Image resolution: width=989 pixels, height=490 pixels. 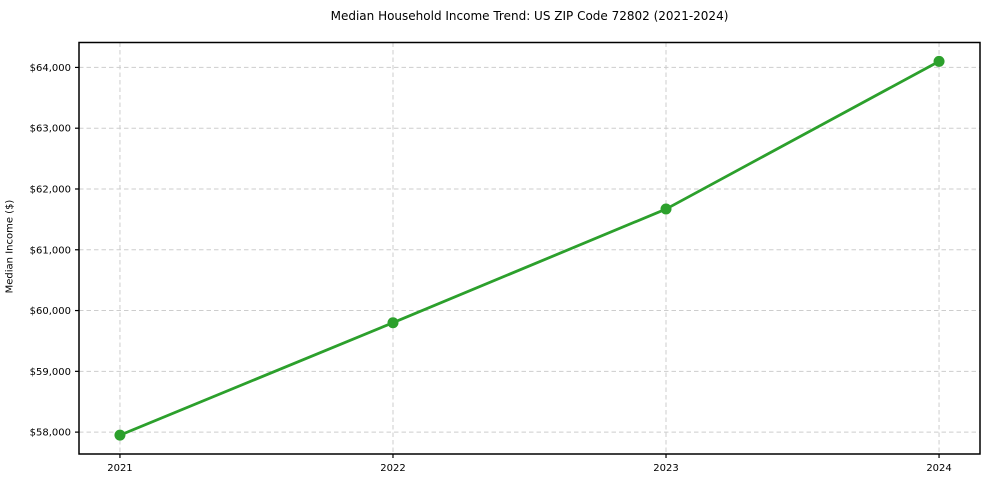 What do you see at coordinates (50, 68) in the screenshot?
I see `y-tick-label: $64,000` at bounding box center [50, 68].